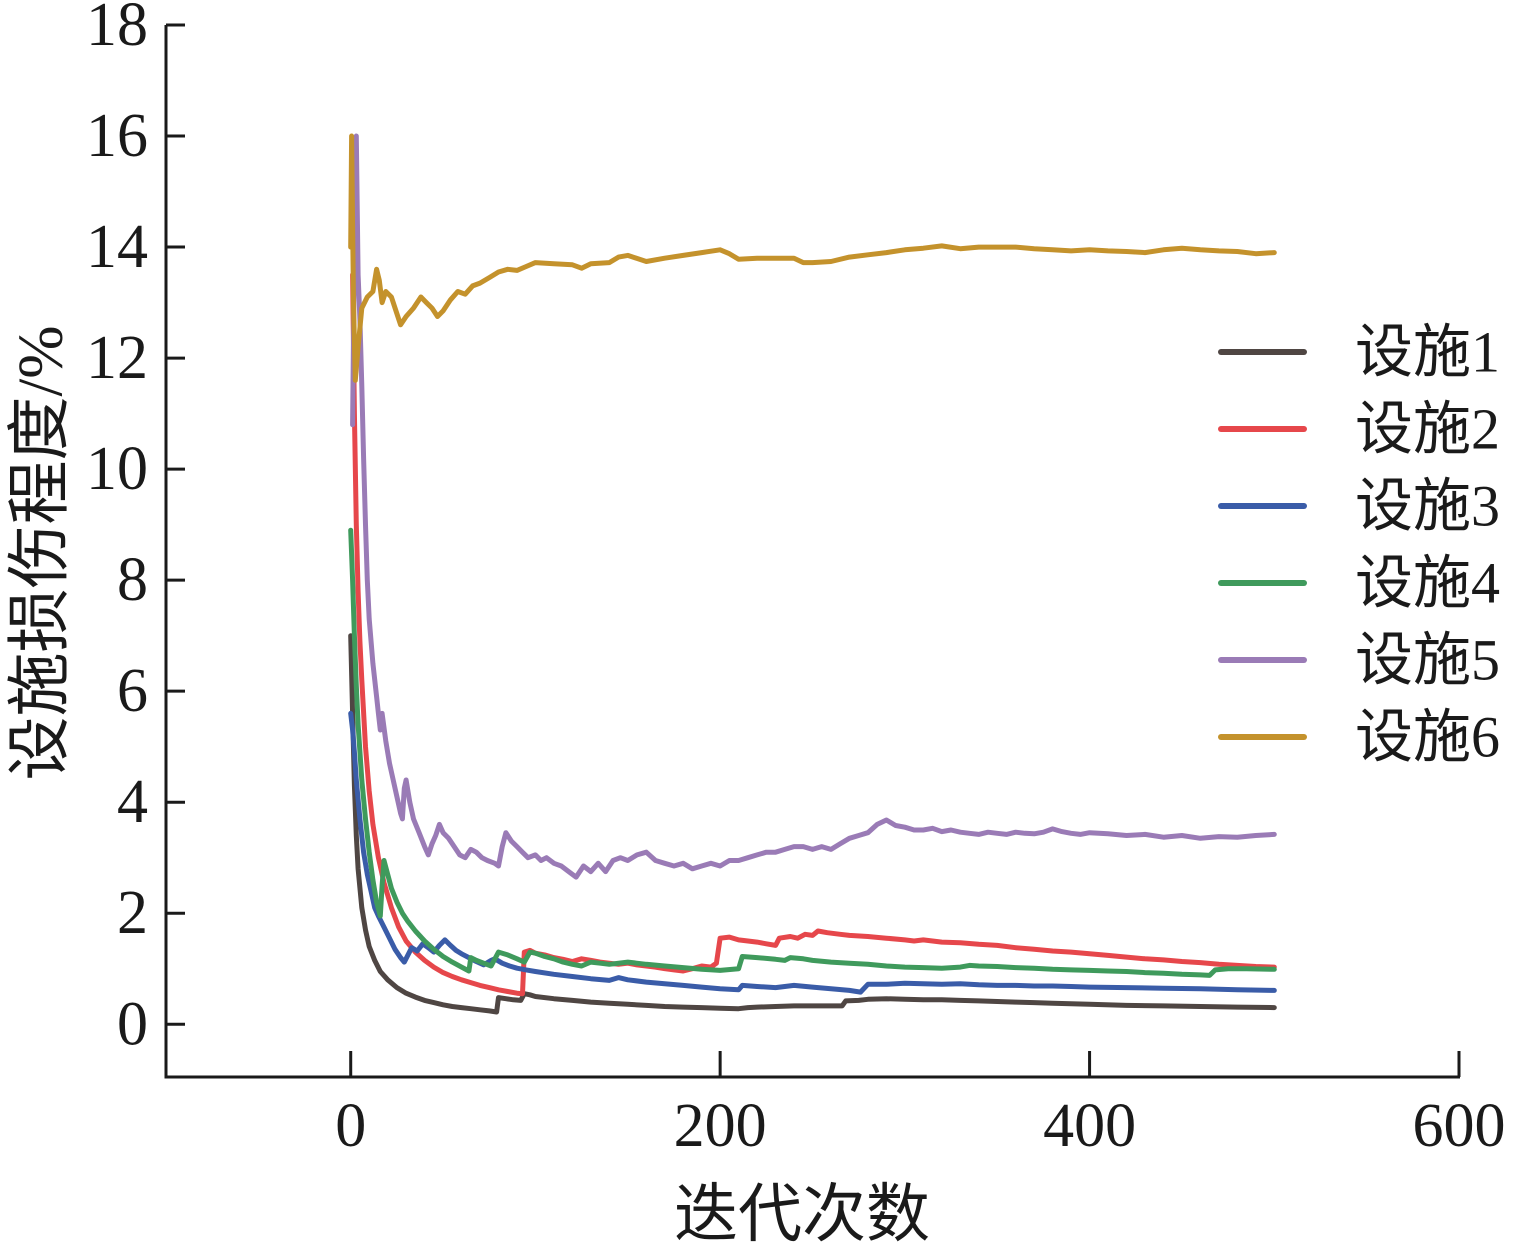 The width and height of the screenshot is (1516, 1249). I want to click on y-tick-label: 4, so click(132, 802).